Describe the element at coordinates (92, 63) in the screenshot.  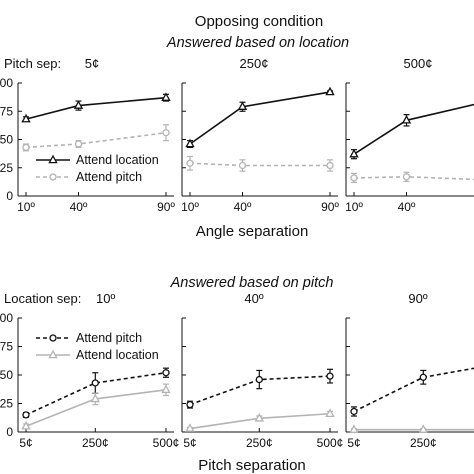
I see `panel-label-top-1: 5¢` at that location.